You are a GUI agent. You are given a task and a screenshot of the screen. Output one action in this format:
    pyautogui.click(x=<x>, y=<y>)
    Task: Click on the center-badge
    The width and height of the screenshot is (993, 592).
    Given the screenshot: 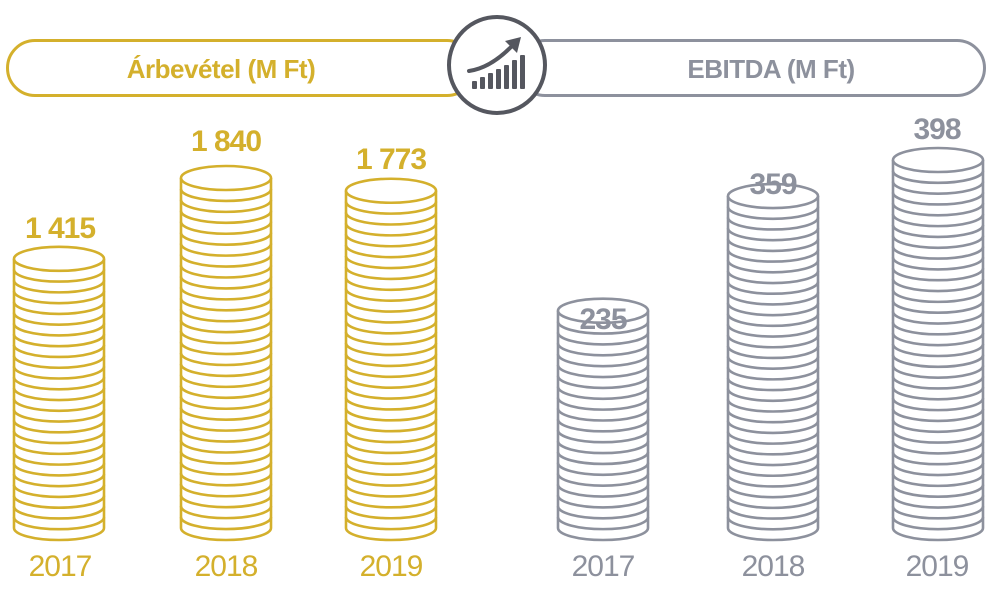 What is the action you would take?
    pyautogui.click(x=497, y=65)
    